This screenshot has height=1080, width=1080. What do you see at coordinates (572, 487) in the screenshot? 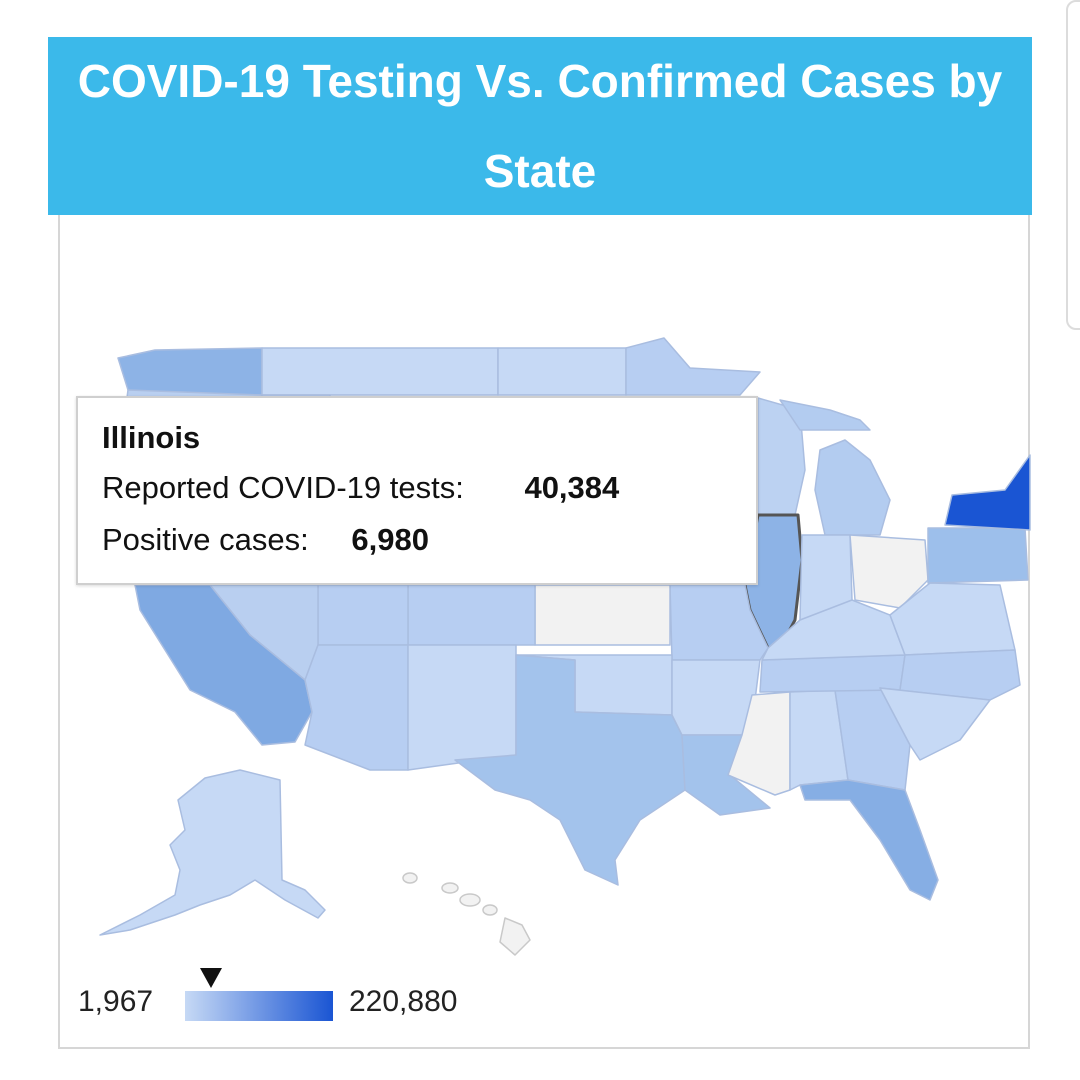
I see `tooltip-tests-value: 40,384` at bounding box center [572, 487].